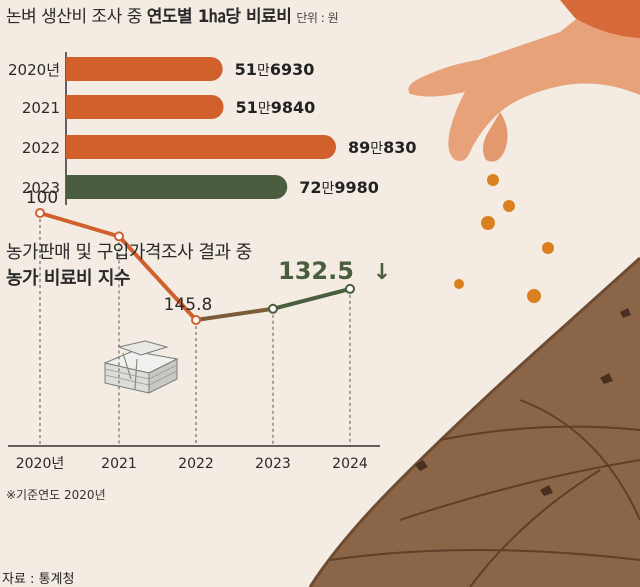  I want to click on bar-category-label: 2022, so click(41, 148).